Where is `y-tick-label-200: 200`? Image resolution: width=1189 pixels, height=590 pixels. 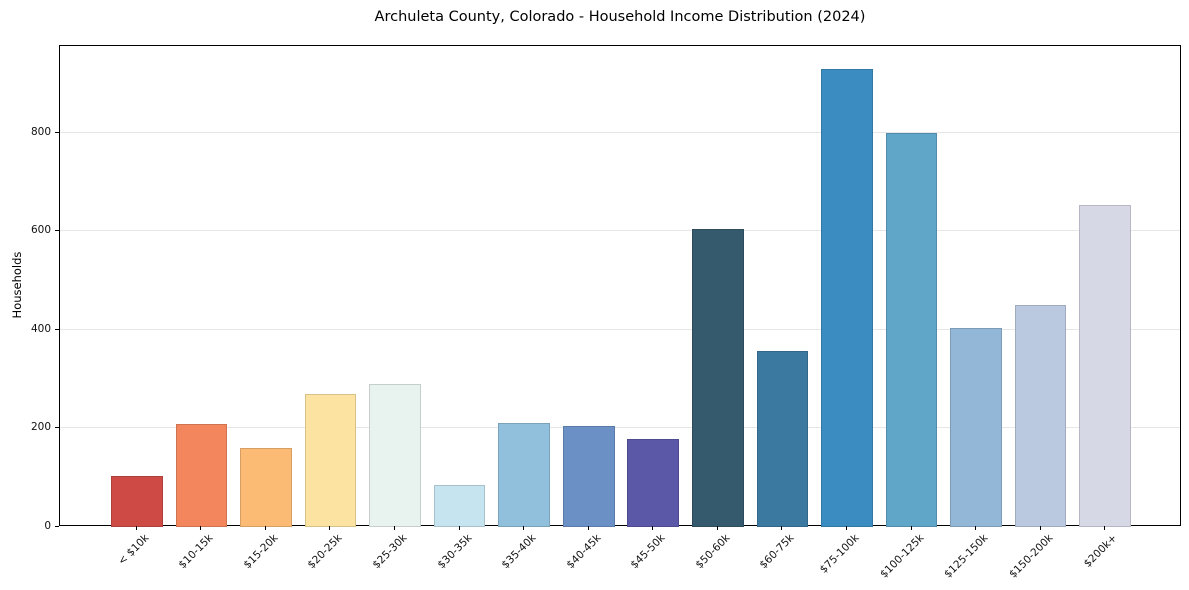
y-tick-label-200: 200 is located at coordinates (40, 427).